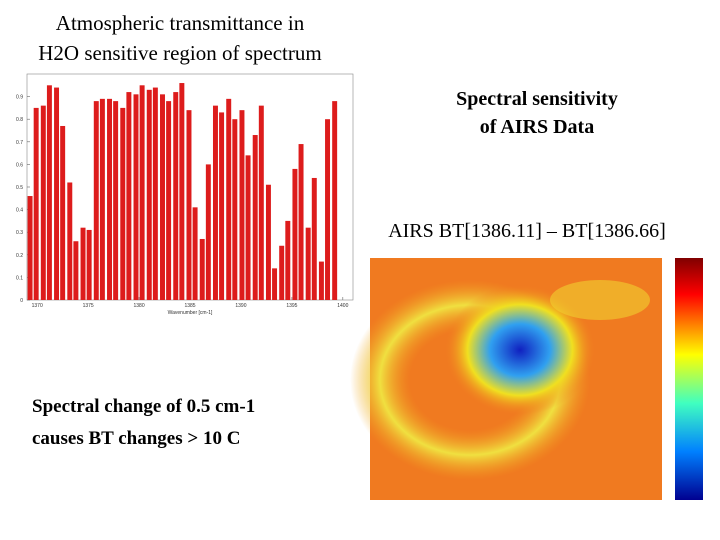 The image size is (720, 540). I want to click on heatmap-eye, so click(520, 350).